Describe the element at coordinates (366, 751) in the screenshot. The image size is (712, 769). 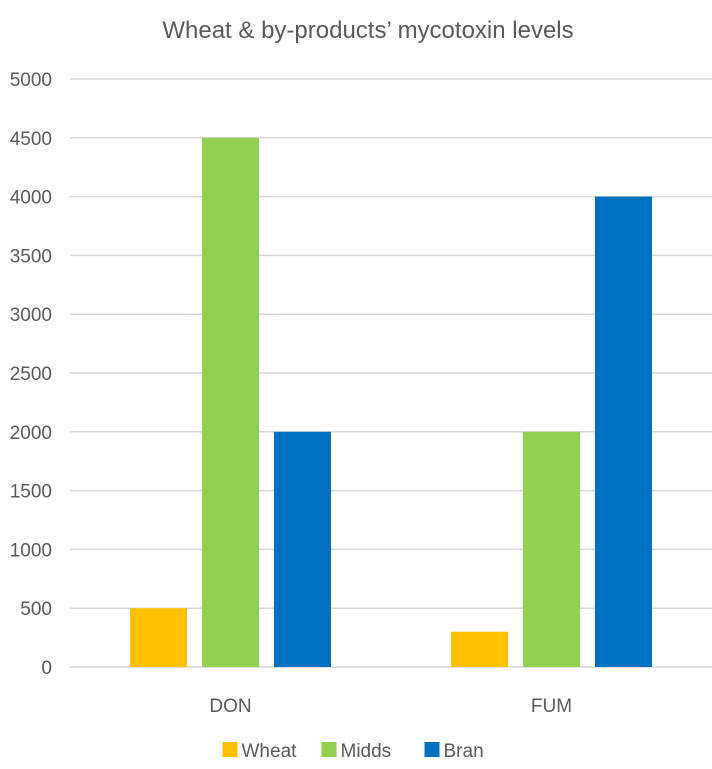
I see `legend-label-midds: Midds` at that location.